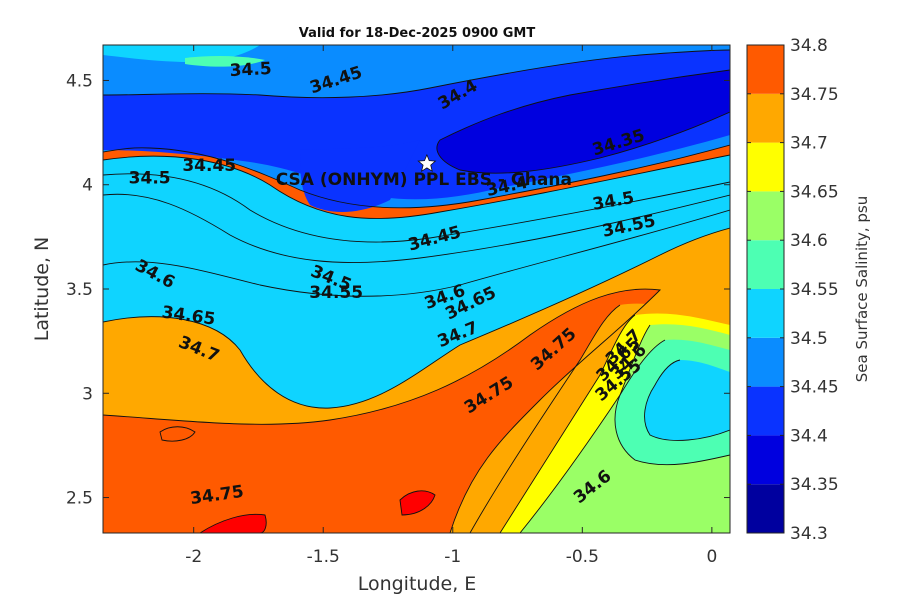 This screenshot has width=900, height=600. I want to click on colorbar-tick-label: 34.8, so click(809, 46).